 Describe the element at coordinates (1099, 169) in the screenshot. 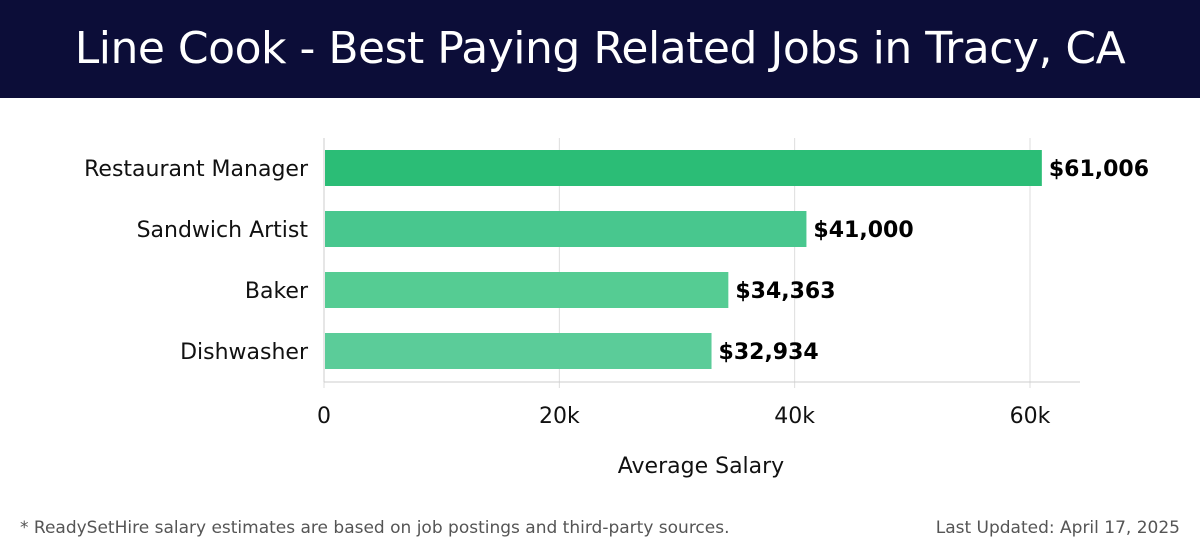

I see `value-label: $61,006` at that location.